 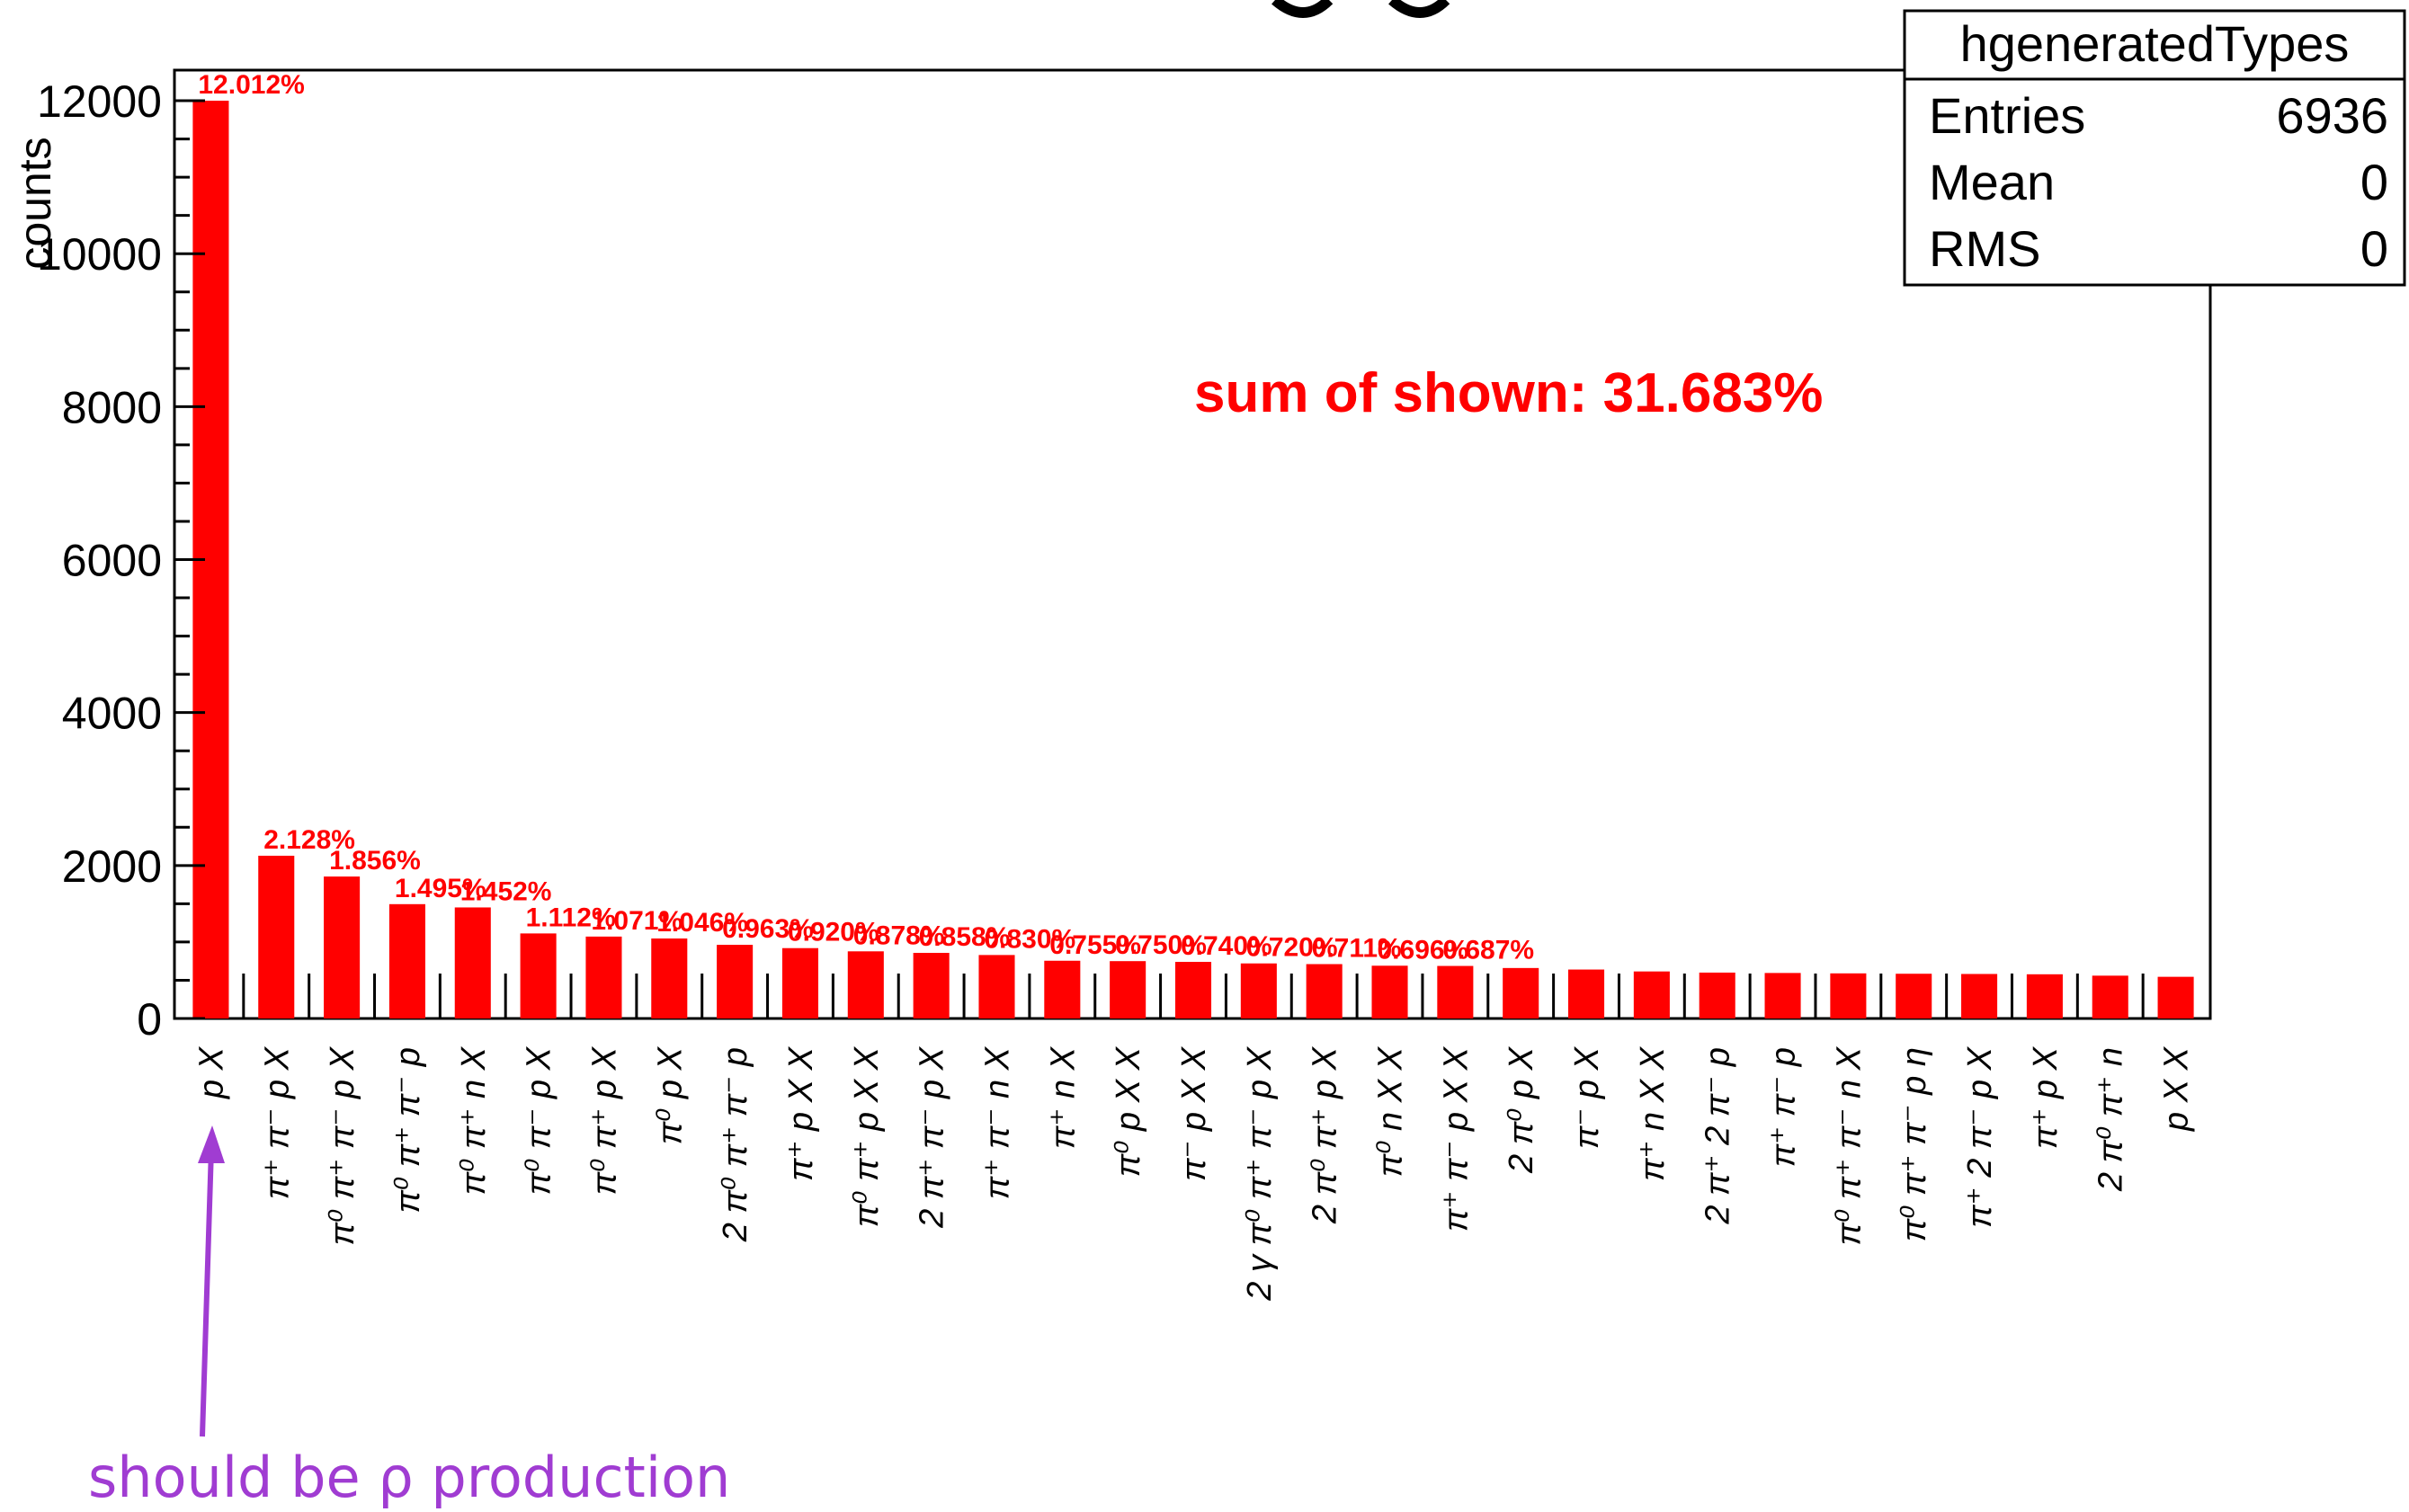 I want to click on stats-entries-label: Entries, so click(x=2007, y=115).